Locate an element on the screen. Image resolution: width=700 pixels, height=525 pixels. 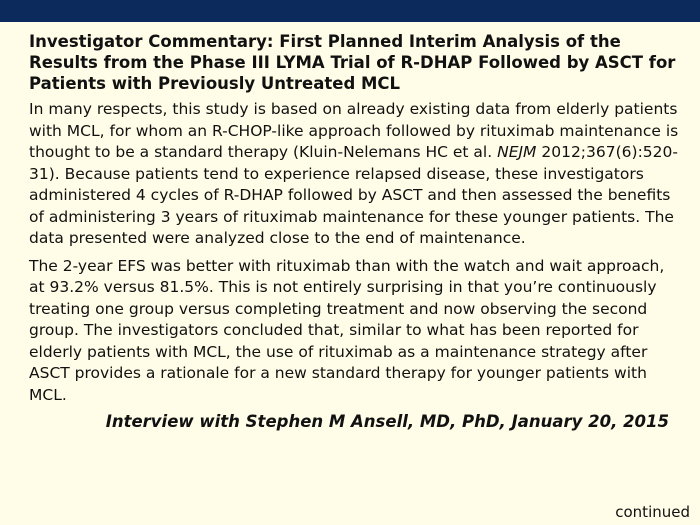
journal-name: NEJM is located at coordinates (517, 152).